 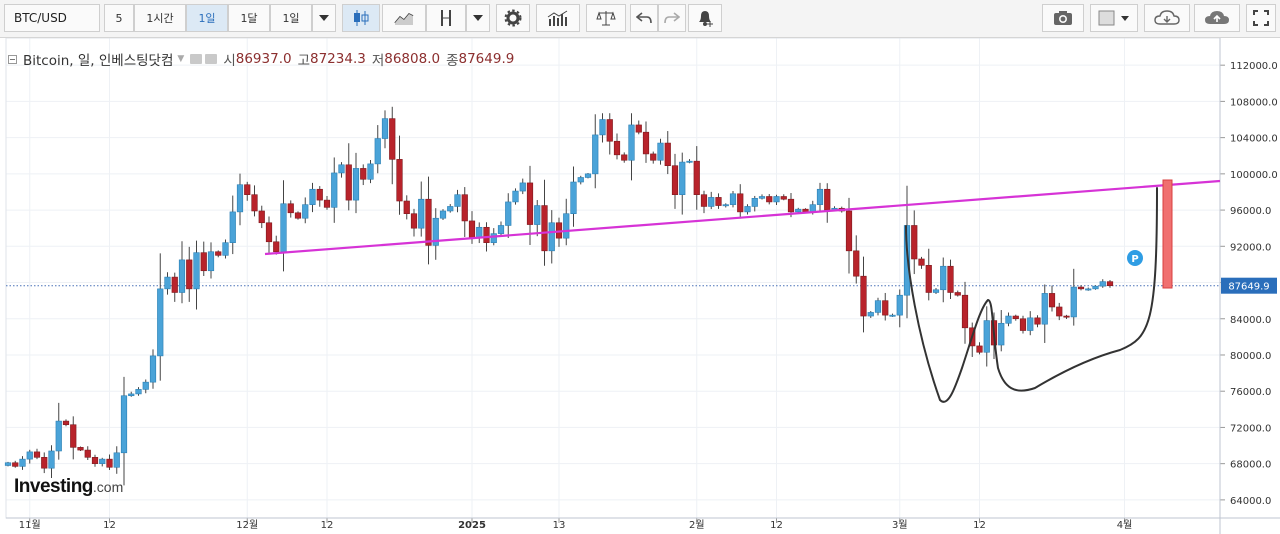 What do you see at coordinates (119, 18) in the screenshot?
I see `interval-5min-button: 5` at bounding box center [119, 18].